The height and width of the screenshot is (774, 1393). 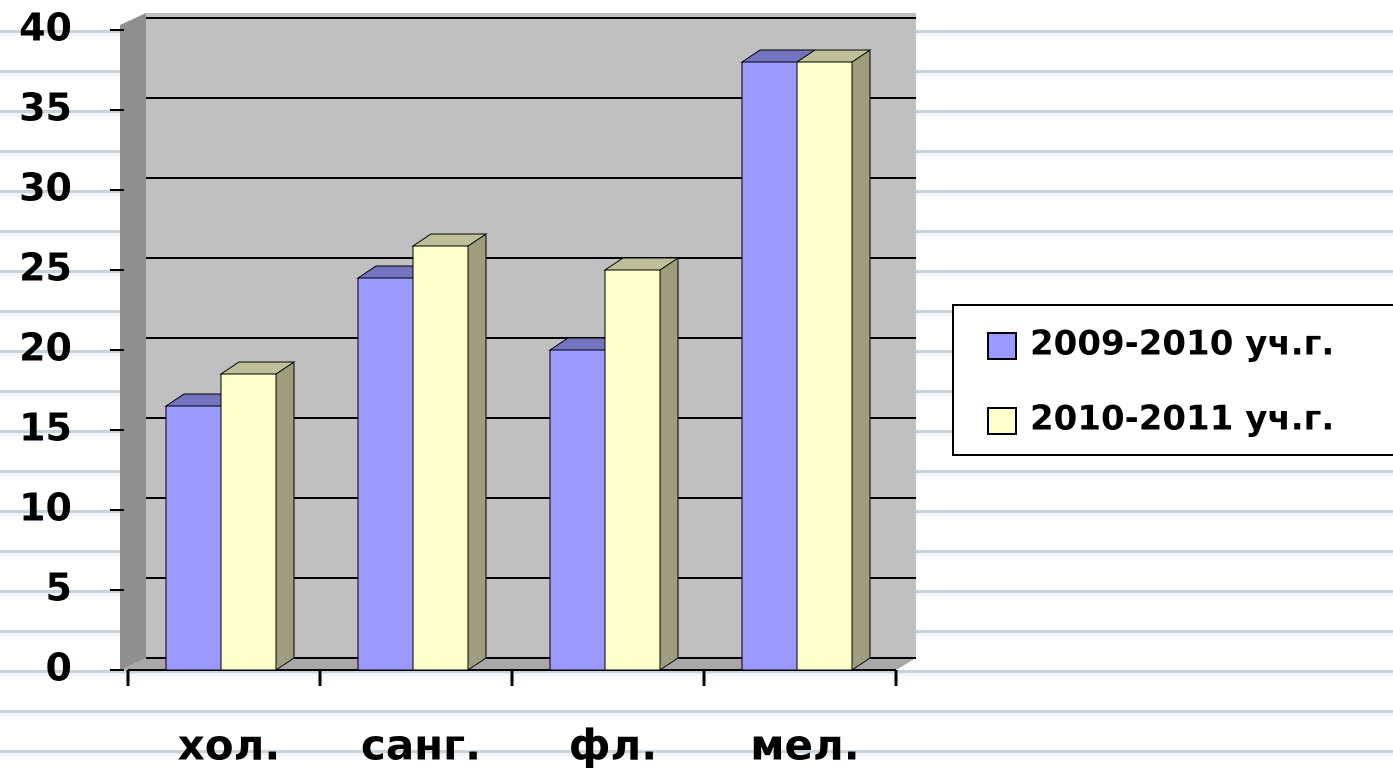 What do you see at coordinates (613, 745) in the screenshot?
I see `x-tick-label: фл.` at bounding box center [613, 745].